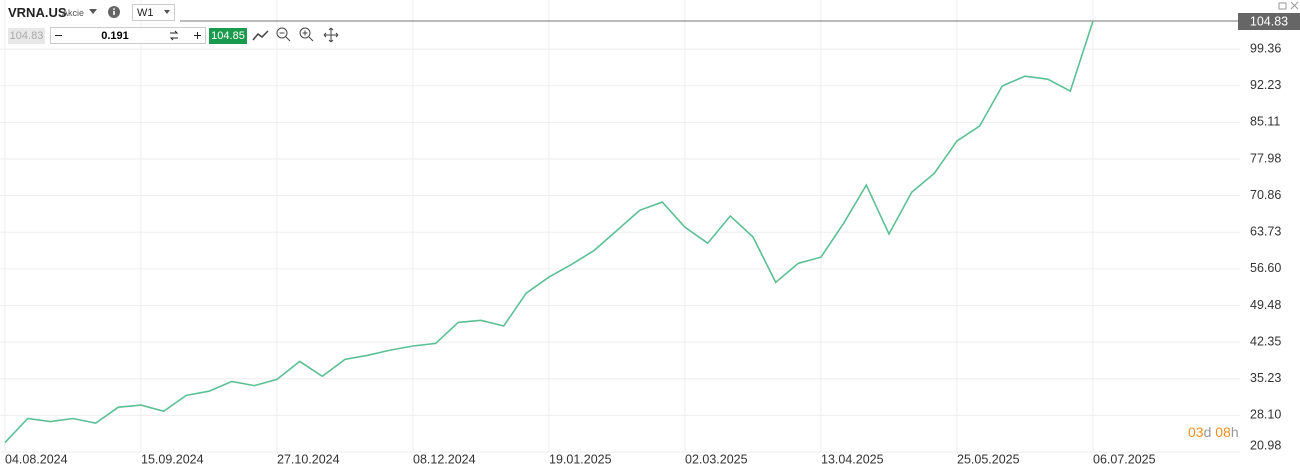 The image size is (1300, 471). Describe the element at coordinates (1265, 122) in the screenshot. I see `y-tick-label: 85.11` at that location.